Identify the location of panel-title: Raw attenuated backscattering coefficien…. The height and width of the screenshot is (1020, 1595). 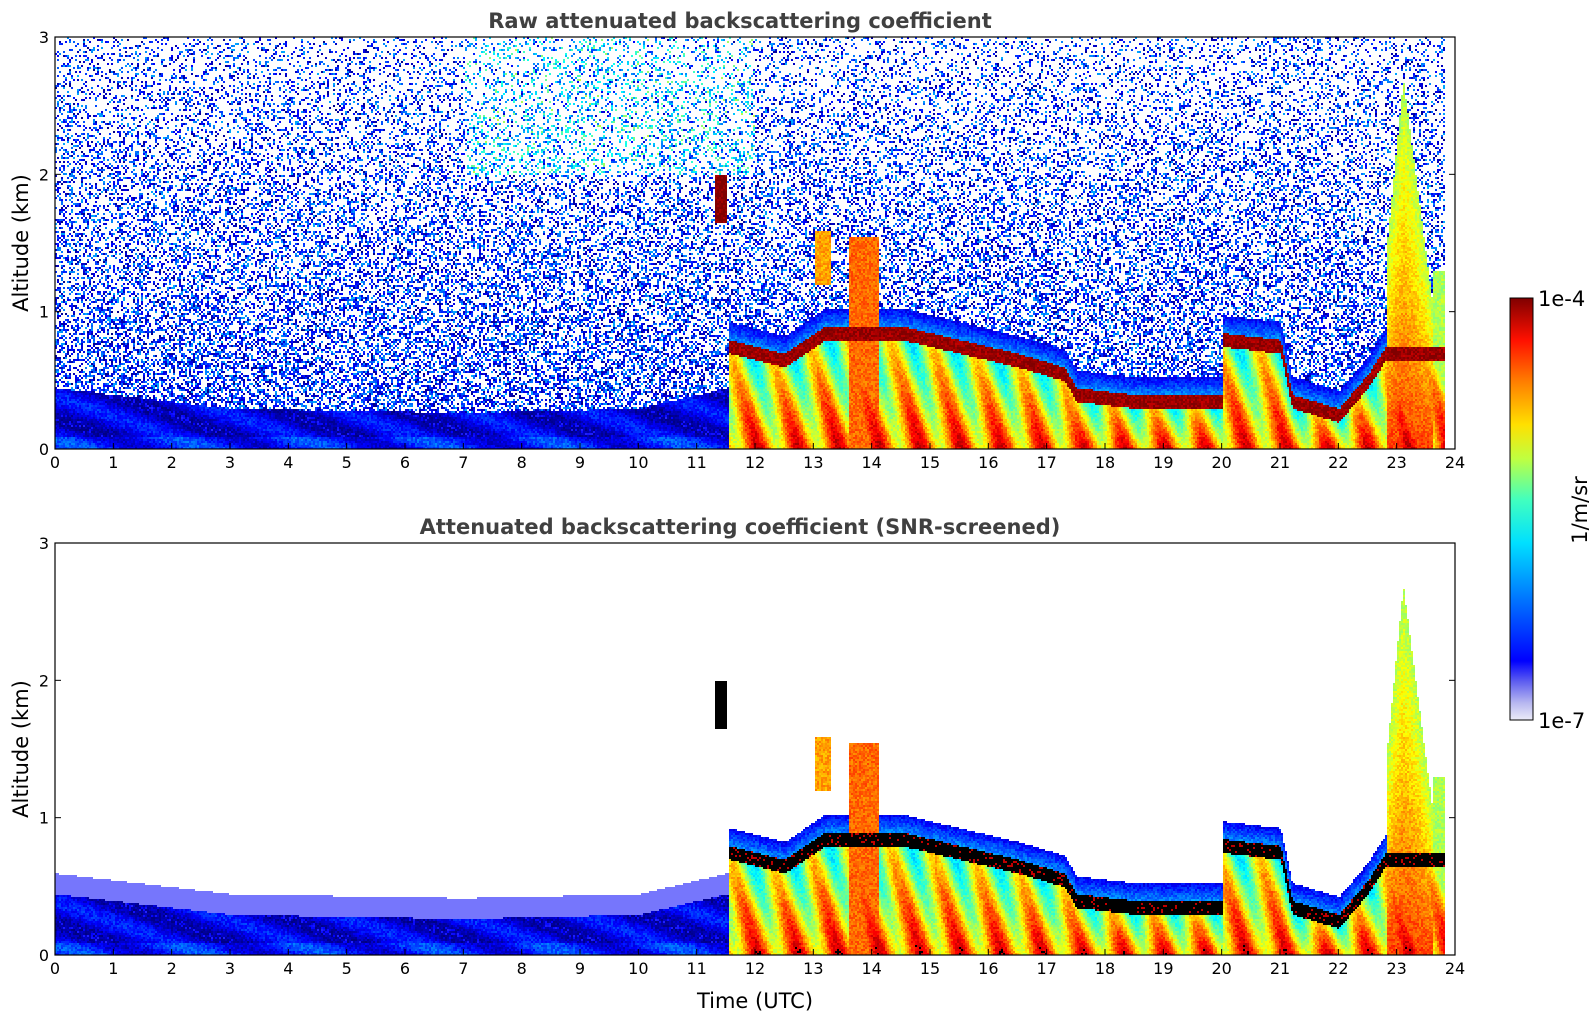
(740, 21).